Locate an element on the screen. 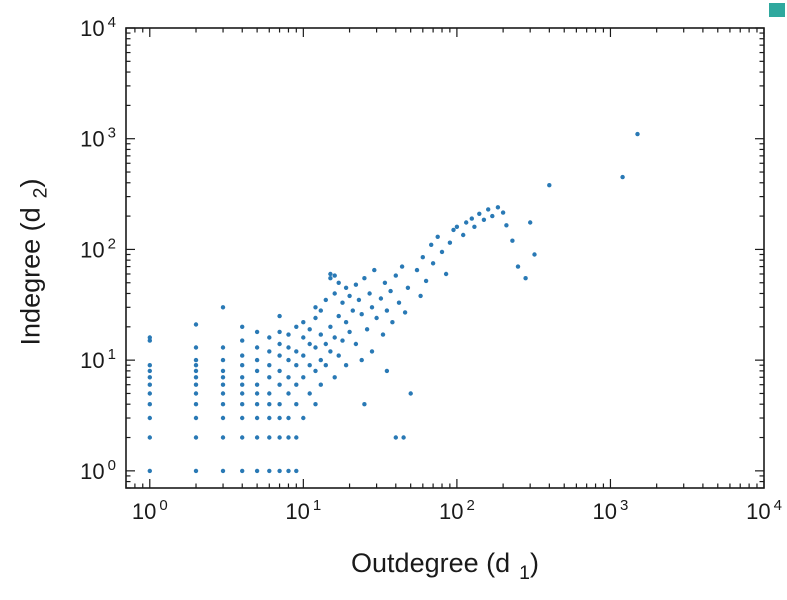 This screenshot has width=787, height=600. x-axis-label-subscript: 1 is located at coordinates (524, 572).